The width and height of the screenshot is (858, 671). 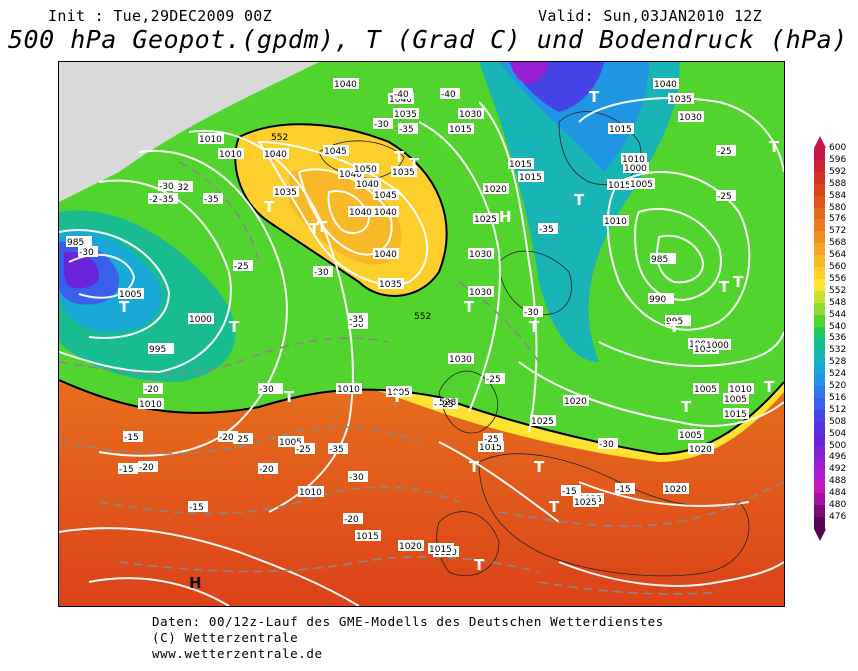 I want to click on legend-value: 544, so click(x=837, y=315).